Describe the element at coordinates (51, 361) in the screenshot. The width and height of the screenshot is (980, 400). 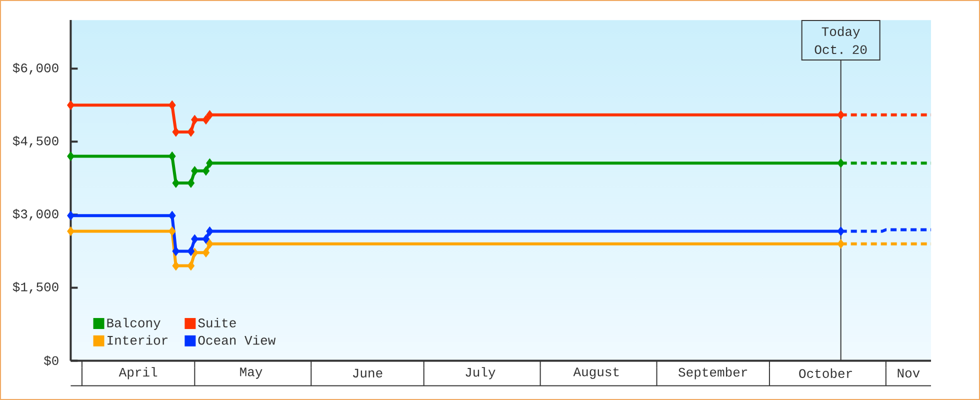
I see `y-tick-label: $0` at that location.